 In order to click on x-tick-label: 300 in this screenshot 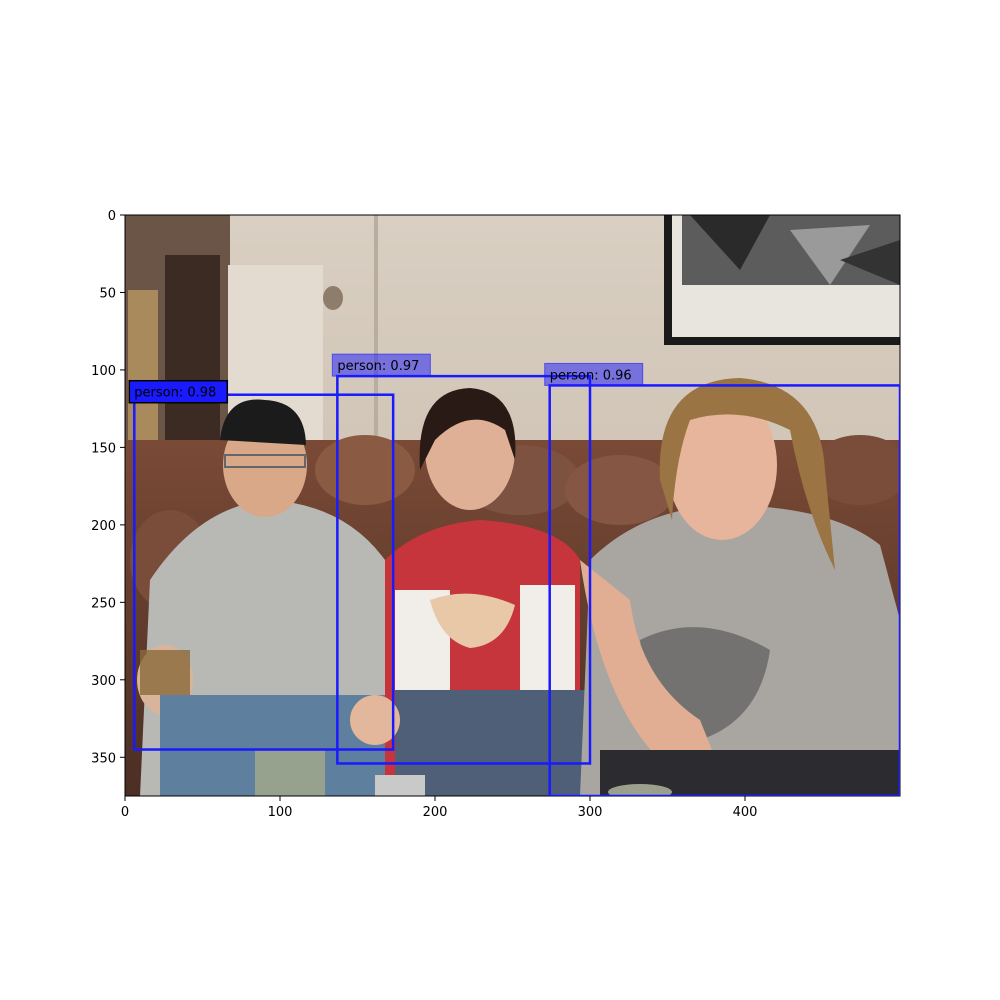, I will do `click(590, 812)`.